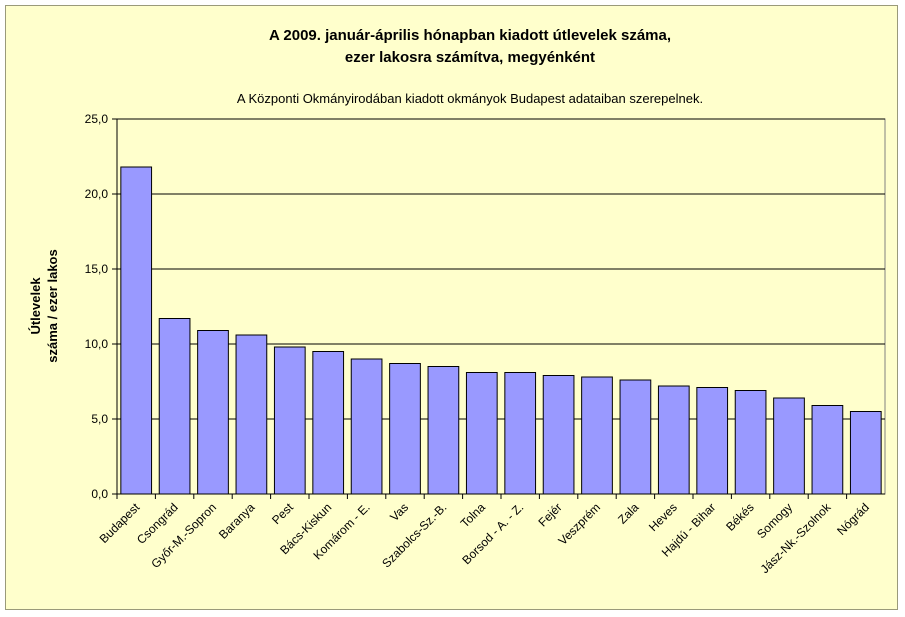 This screenshot has width=905, height=617. What do you see at coordinates (99, 494) in the screenshot?
I see `y-tick-label: 0,0` at bounding box center [99, 494].